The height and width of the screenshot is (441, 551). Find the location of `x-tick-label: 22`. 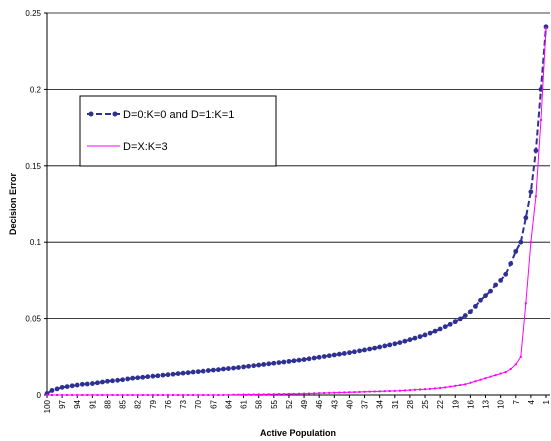

x-tick-label: 22 is located at coordinates (440, 403).